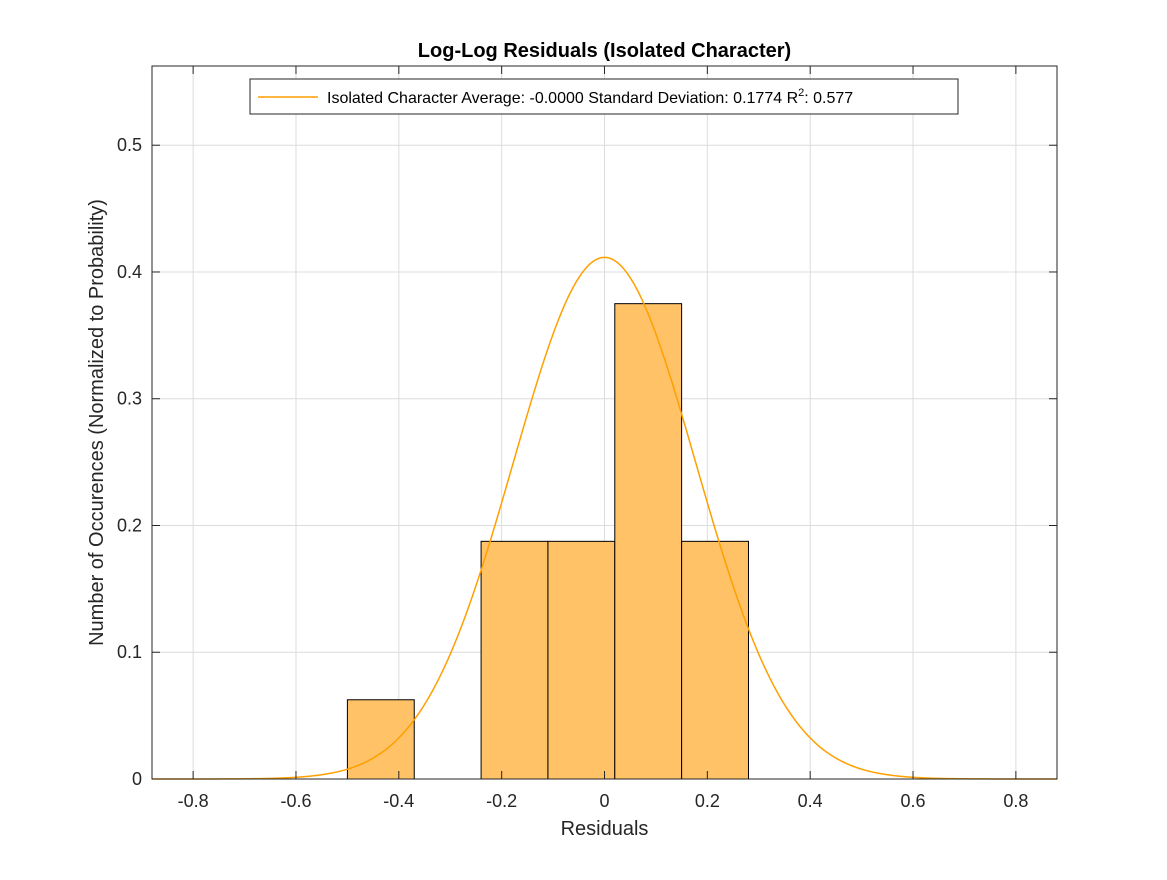 The width and height of the screenshot is (1167, 880). Describe the element at coordinates (129, 399) in the screenshot. I see `y-tick-label: 0.3` at that location.